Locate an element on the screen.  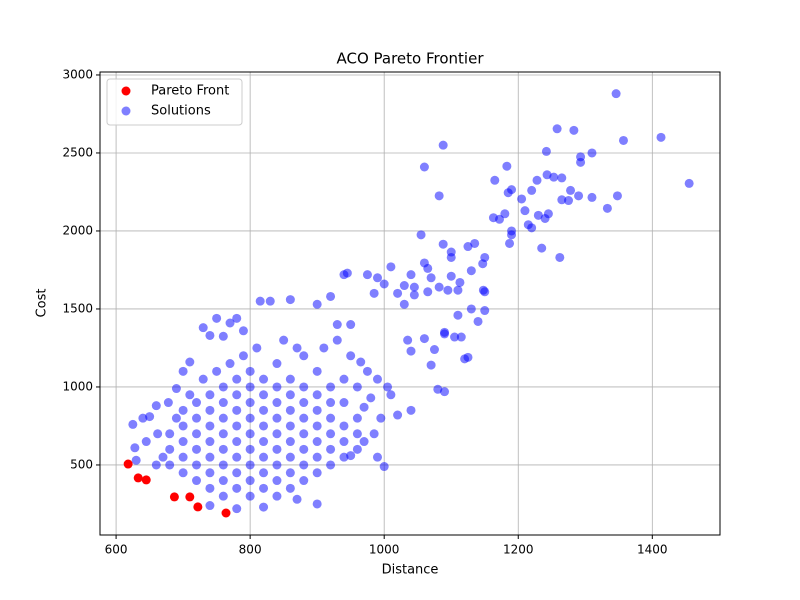
y-tick-label: 3000 is located at coordinates (77, 74).